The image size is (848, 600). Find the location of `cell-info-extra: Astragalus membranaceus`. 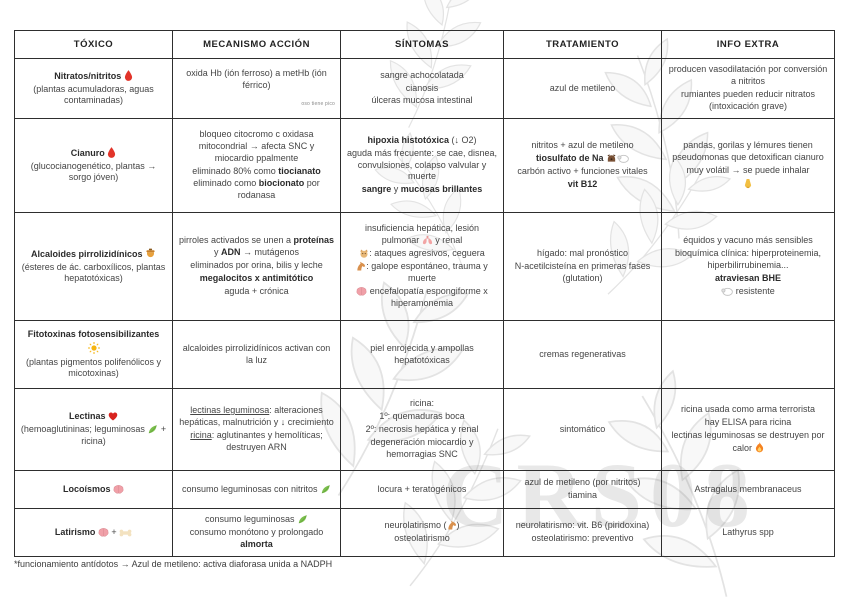

cell-info-extra: Astragalus membranaceus is located at coordinates (748, 489).